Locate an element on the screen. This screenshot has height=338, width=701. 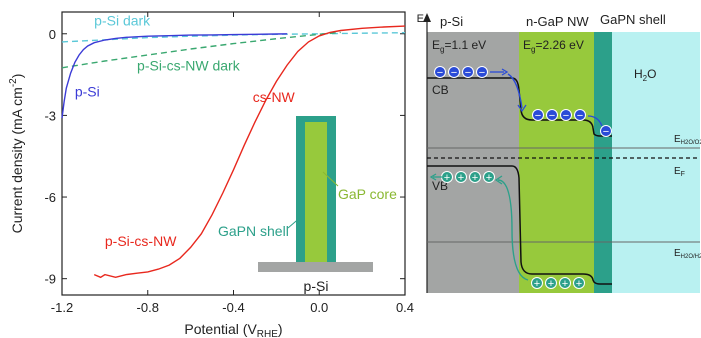
y-tick-label: -3 is located at coordinates (50, 115).